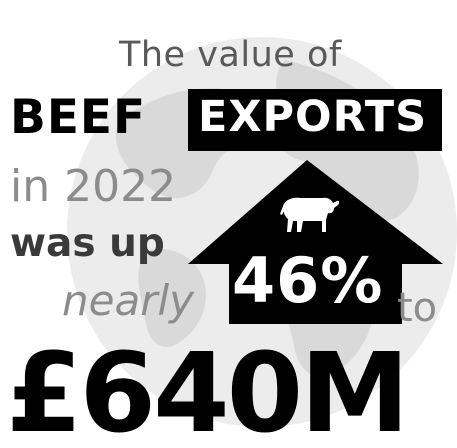  Describe the element at coordinates (308, 280) in the screenshot. I see `percent-increase: 46%` at that location.